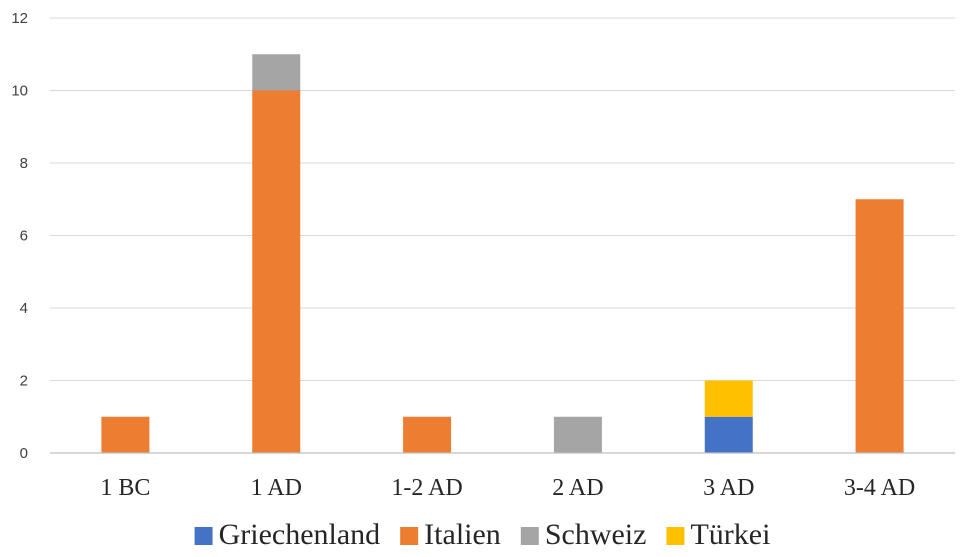 This screenshot has height=557, width=965. What do you see at coordinates (276, 488) in the screenshot?
I see `x-tick-label: 1 AD` at bounding box center [276, 488].